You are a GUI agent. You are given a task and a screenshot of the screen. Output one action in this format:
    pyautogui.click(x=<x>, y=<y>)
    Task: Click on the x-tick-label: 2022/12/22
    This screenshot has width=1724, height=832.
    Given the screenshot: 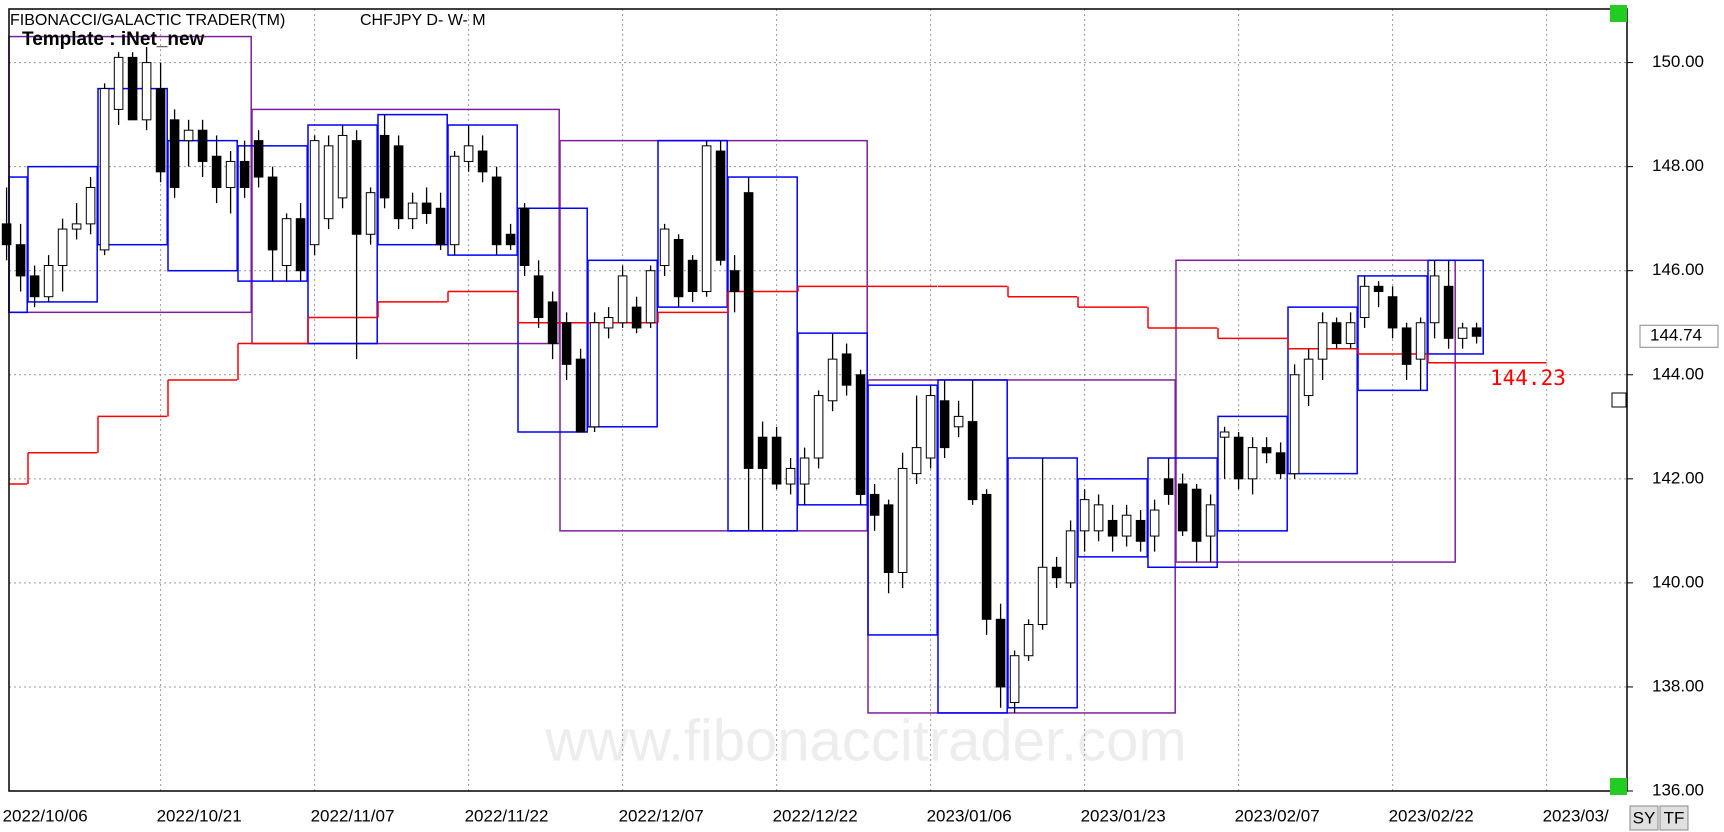 What is the action you would take?
    pyautogui.click(x=815, y=815)
    